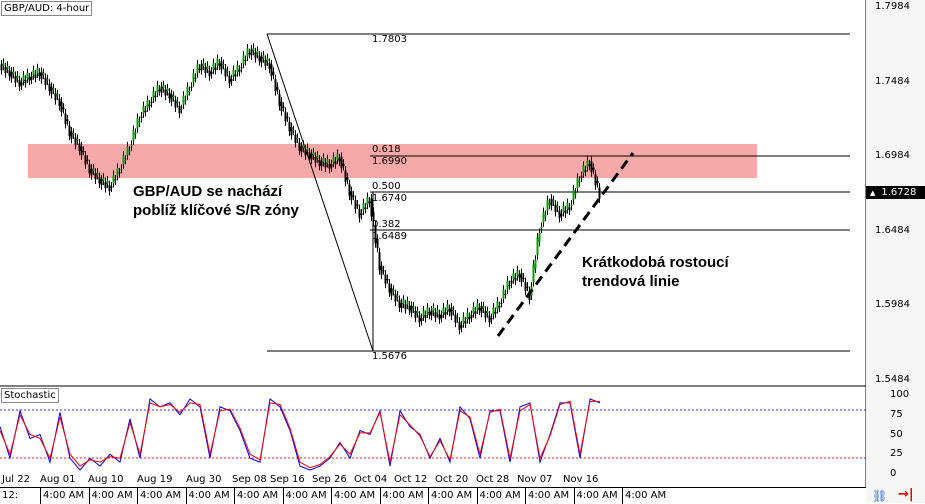  What do you see at coordinates (386, 186) in the screenshot?
I see `fib-ratio-label: 0.500` at bounding box center [386, 186].